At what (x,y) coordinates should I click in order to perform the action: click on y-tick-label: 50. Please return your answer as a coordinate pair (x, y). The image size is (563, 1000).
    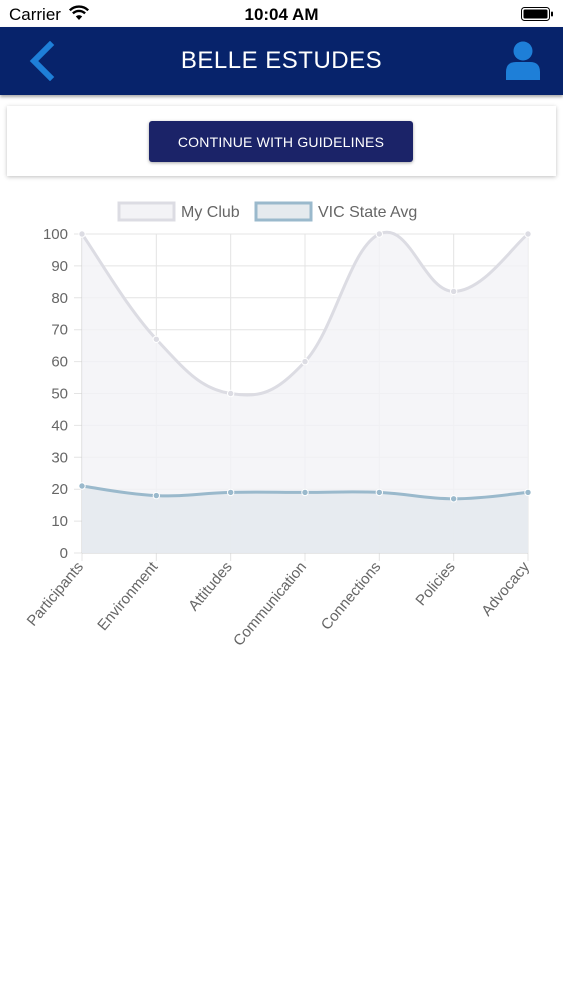
    Looking at the image, I should click on (59, 394).